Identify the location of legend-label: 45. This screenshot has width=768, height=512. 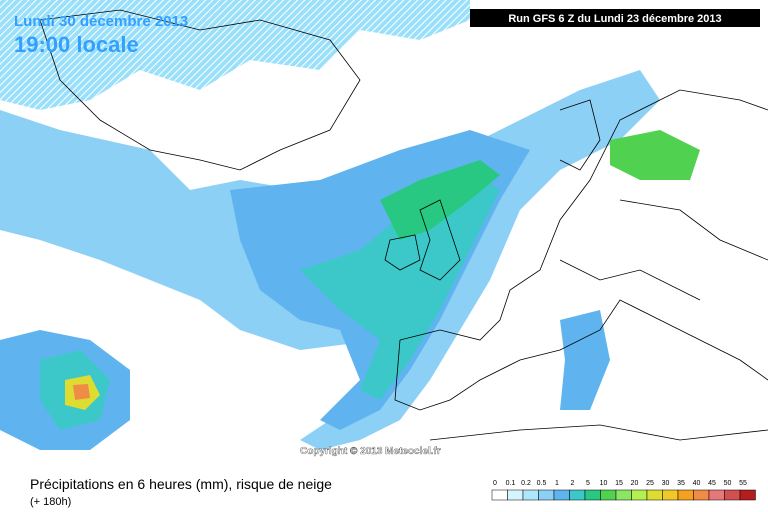
(712, 483).